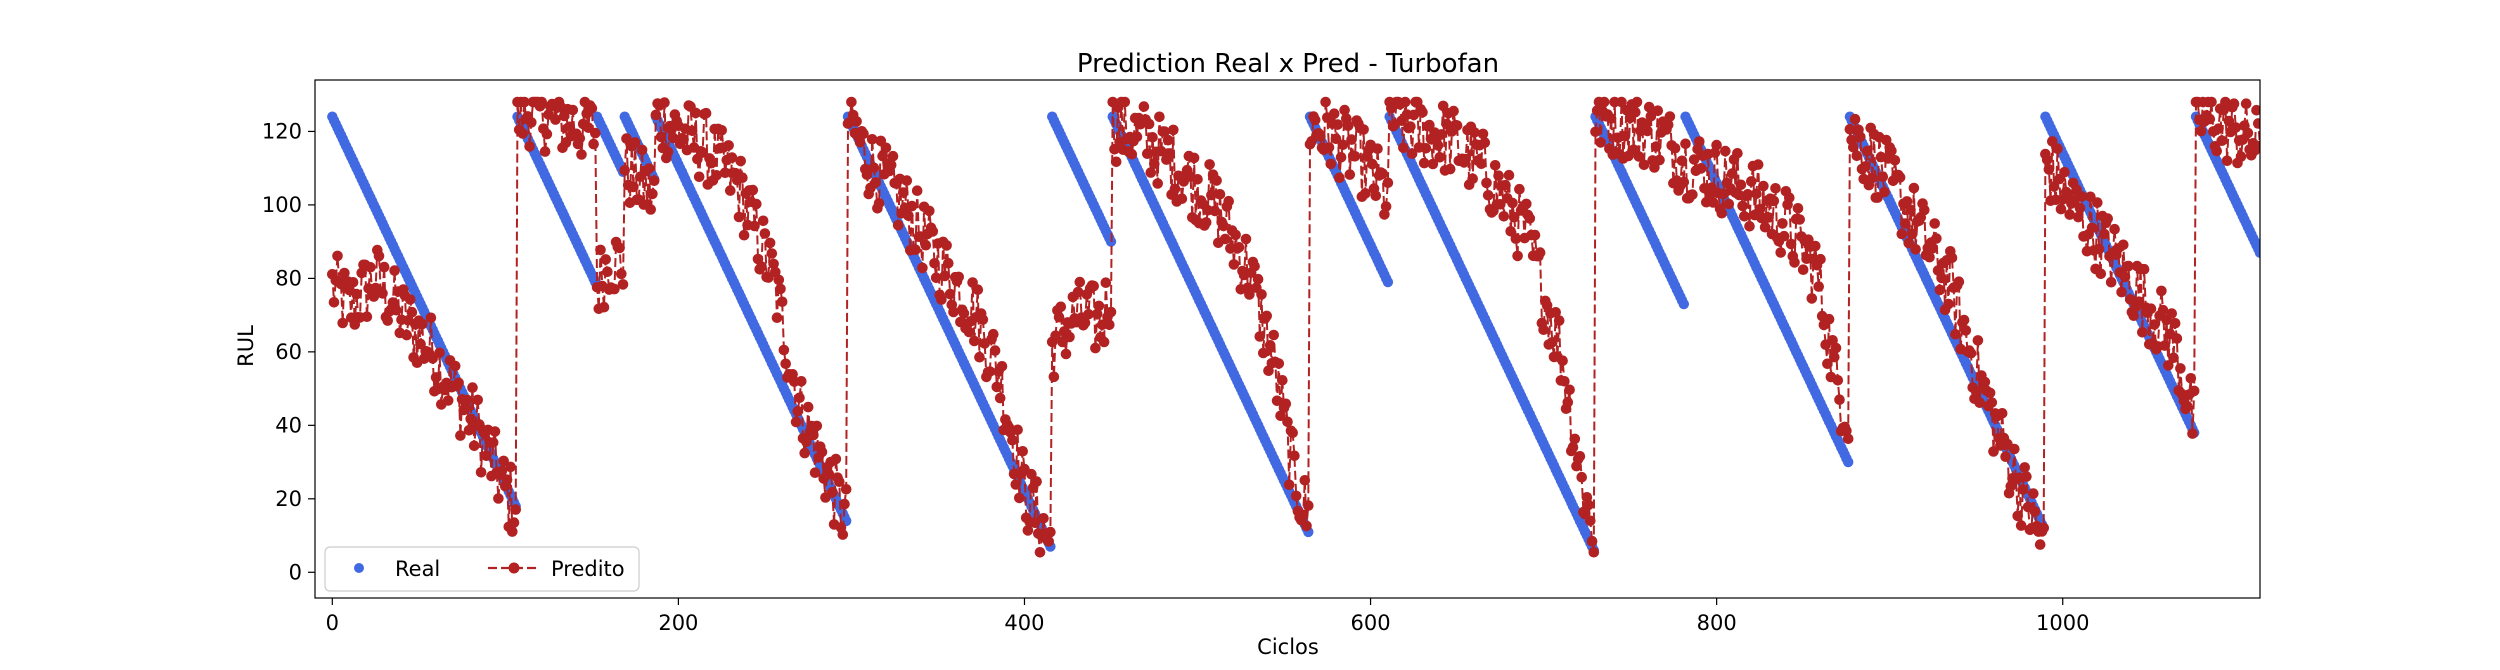 The image size is (2500, 670). What do you see at coordinates (288, 352) in the screenshot?
I see `y-tick-label: 60` at bounding box center [288, 352].